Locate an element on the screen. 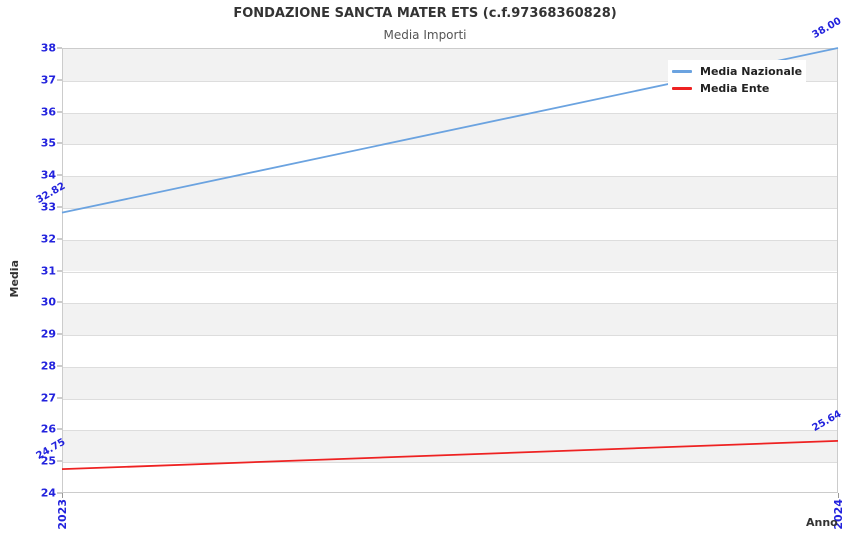  y-tick-label: 31 is located at coordinates (48, 270).